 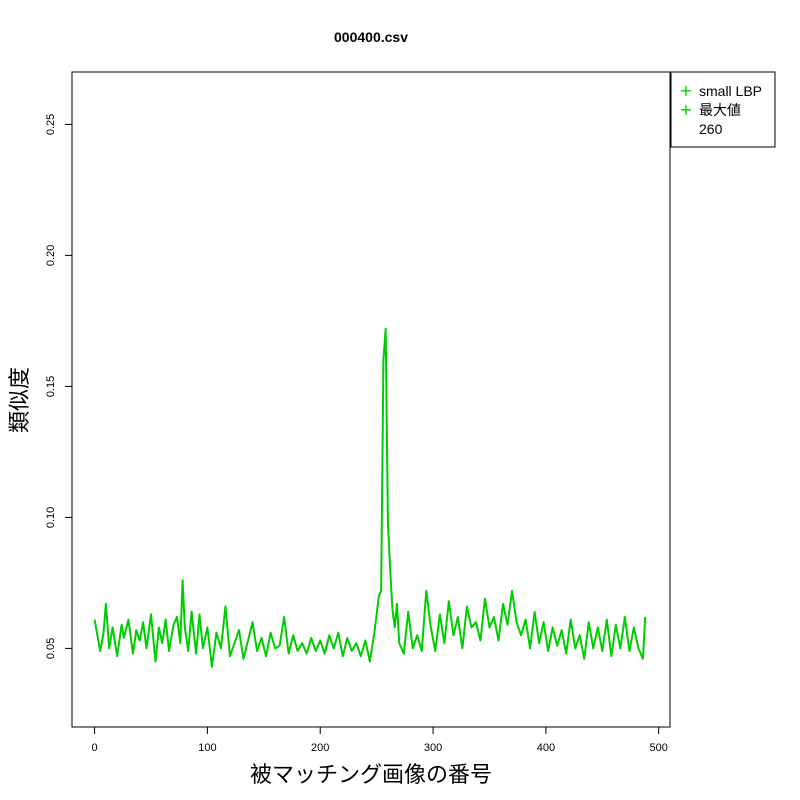 I want to click on legend-marker-1: +, so click(x=685, y=90).